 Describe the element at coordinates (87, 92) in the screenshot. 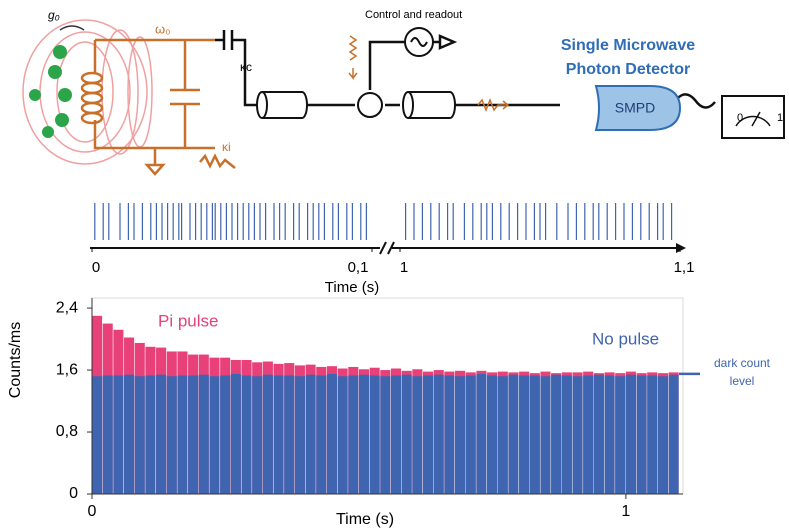

I see `field-lines` at that location.